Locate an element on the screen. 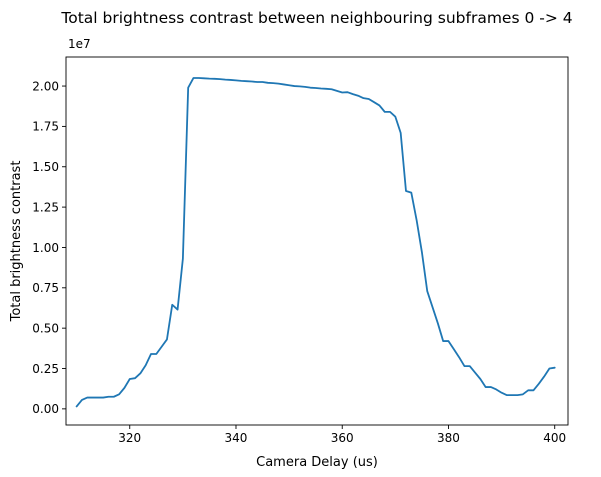 The image size is (601, 477). y-tick-label: 1.50 is located at coordinates (45, 167).